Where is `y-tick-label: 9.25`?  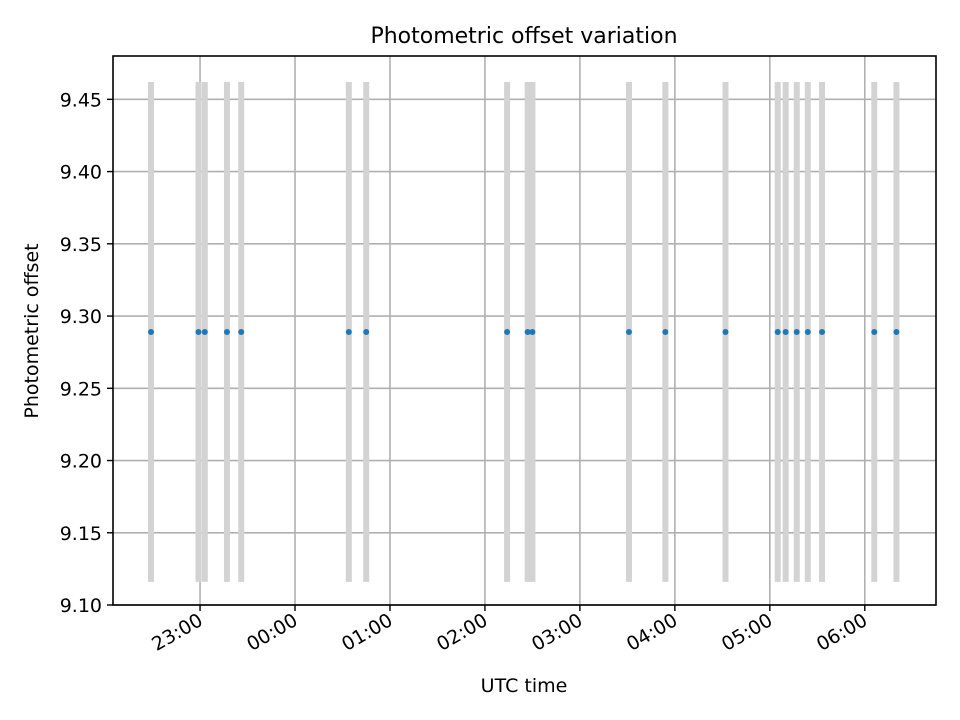 y-tick-label: 9.25 is located at coordinates (81, 389).